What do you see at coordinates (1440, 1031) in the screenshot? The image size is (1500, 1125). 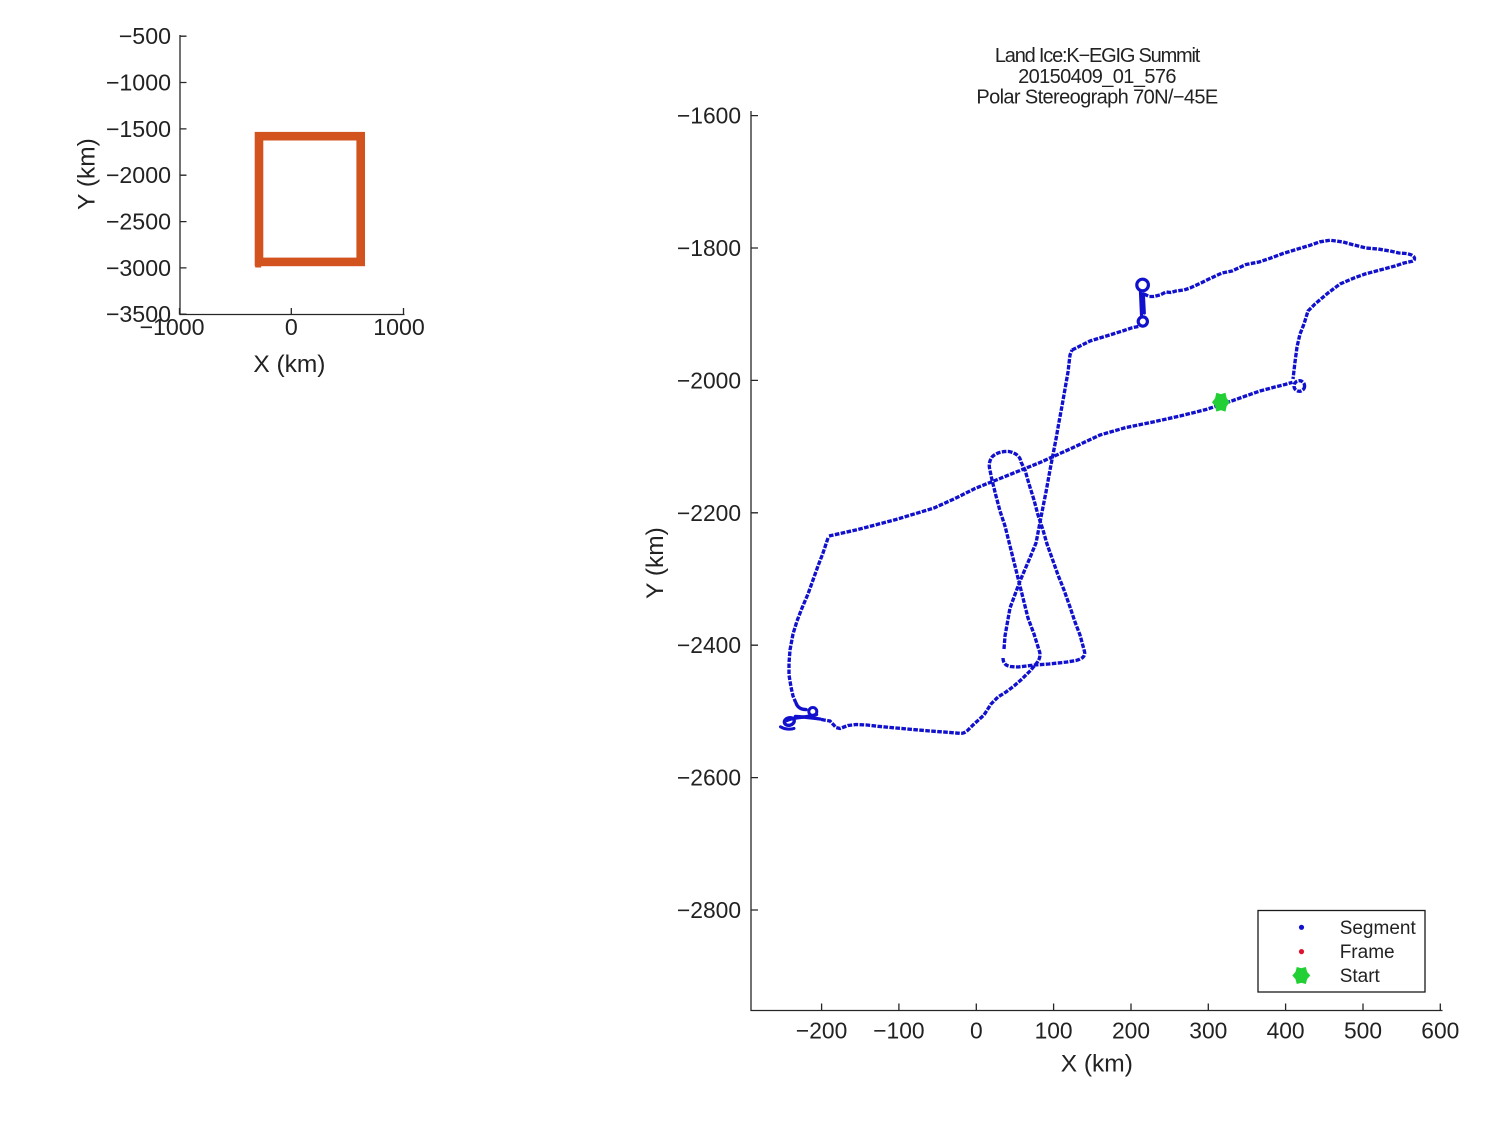 I see `svg-text: 600` at bounding box center [1440, 1031].